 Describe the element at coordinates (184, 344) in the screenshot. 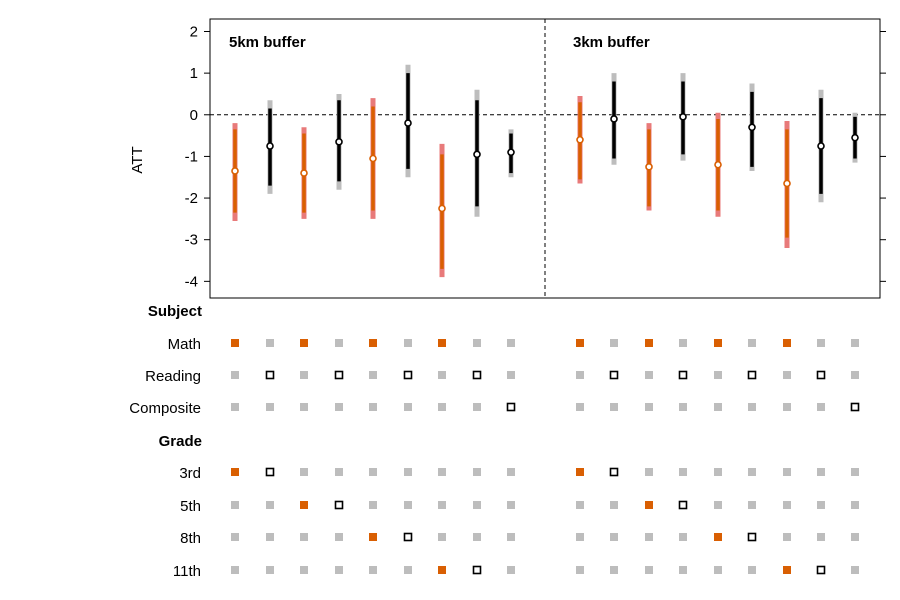

I see `spec-row-label: Math` at that location.